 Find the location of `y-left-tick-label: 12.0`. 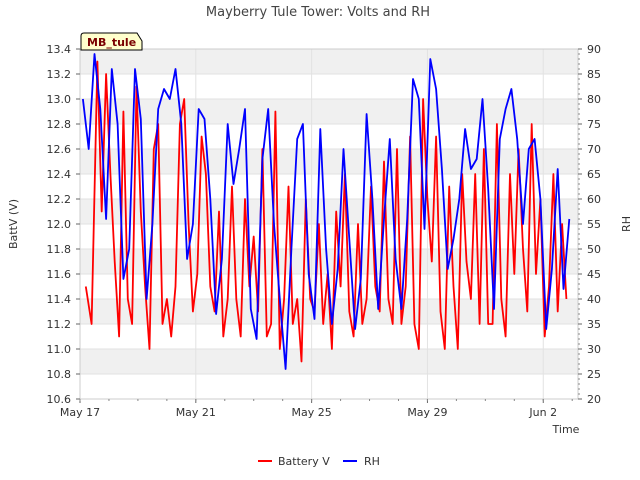

y-left-tick-label: 12.0 is located at coordinates (59, 224).